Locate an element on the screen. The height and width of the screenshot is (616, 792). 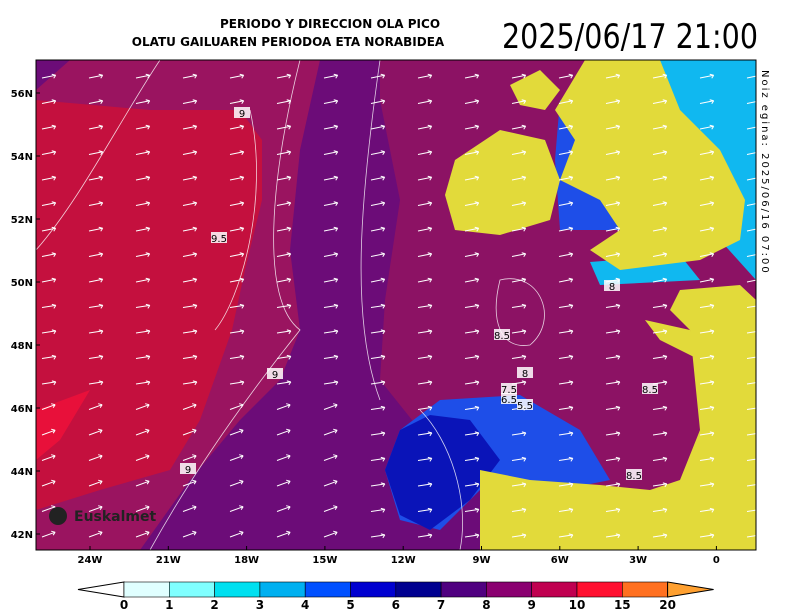
colorbar-label: 20 is located at coordinates (667, 605).